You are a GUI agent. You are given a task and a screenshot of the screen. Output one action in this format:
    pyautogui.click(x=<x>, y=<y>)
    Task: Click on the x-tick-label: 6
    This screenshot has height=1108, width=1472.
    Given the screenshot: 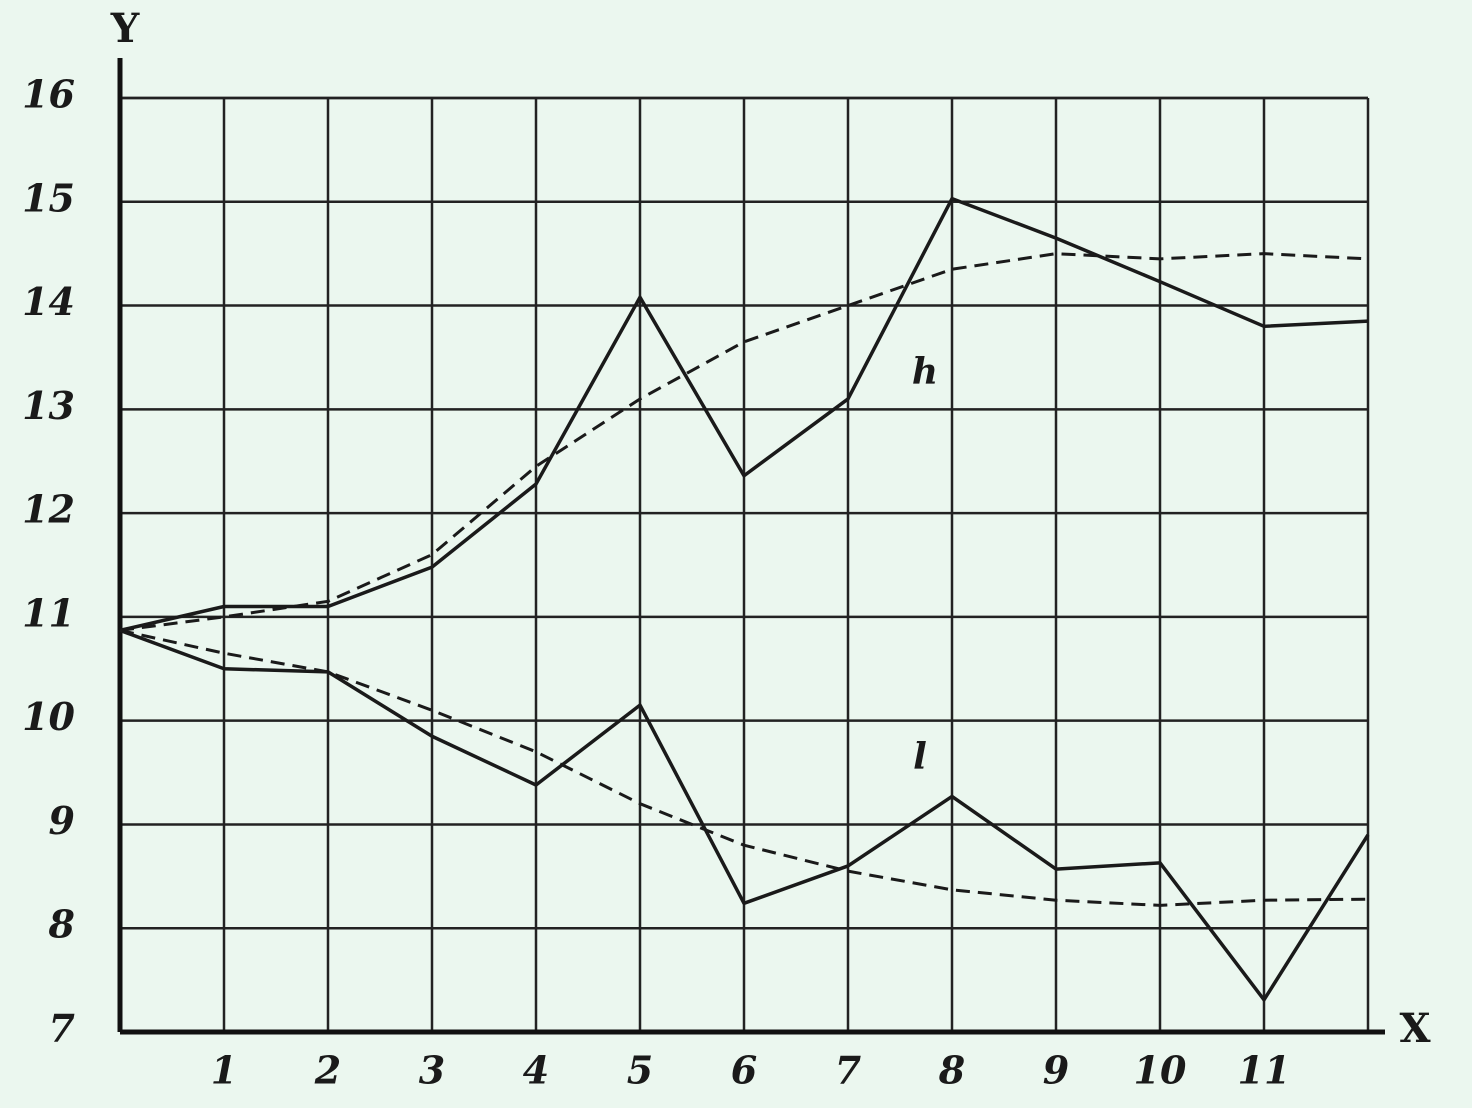 What is the action you would take?
    pyautogui.click(x=744, y=1070)
    